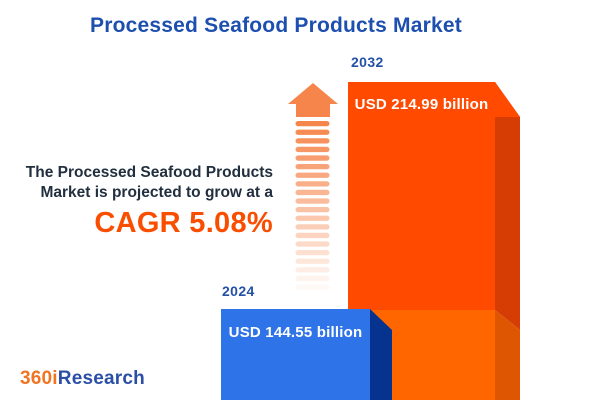  What do you see at coordinates (101, 378) in the screenshot?
I see `logo-part-research: Research` at bounding box center [101, 378].